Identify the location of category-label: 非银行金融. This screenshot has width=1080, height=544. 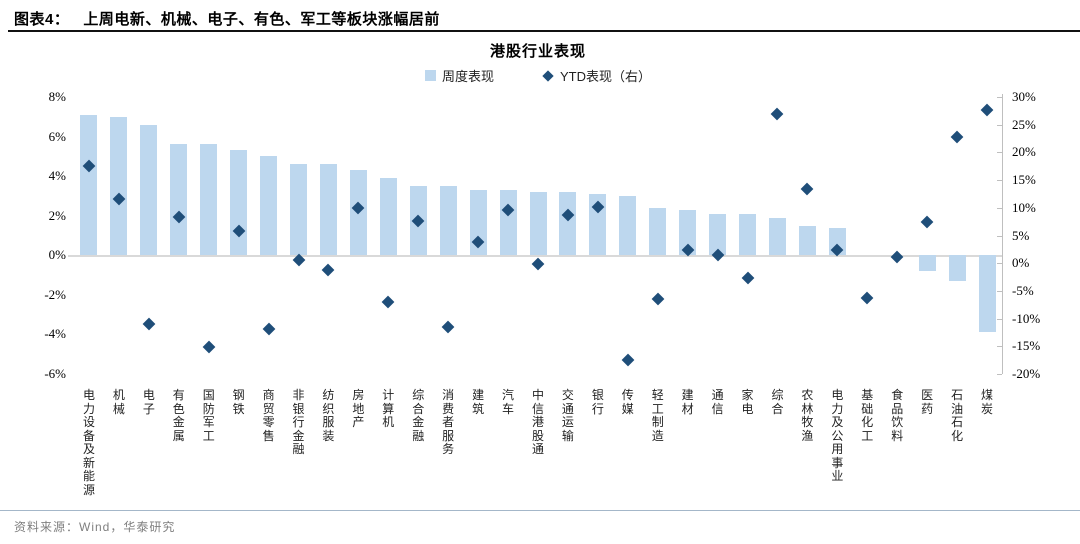
(298, 422).